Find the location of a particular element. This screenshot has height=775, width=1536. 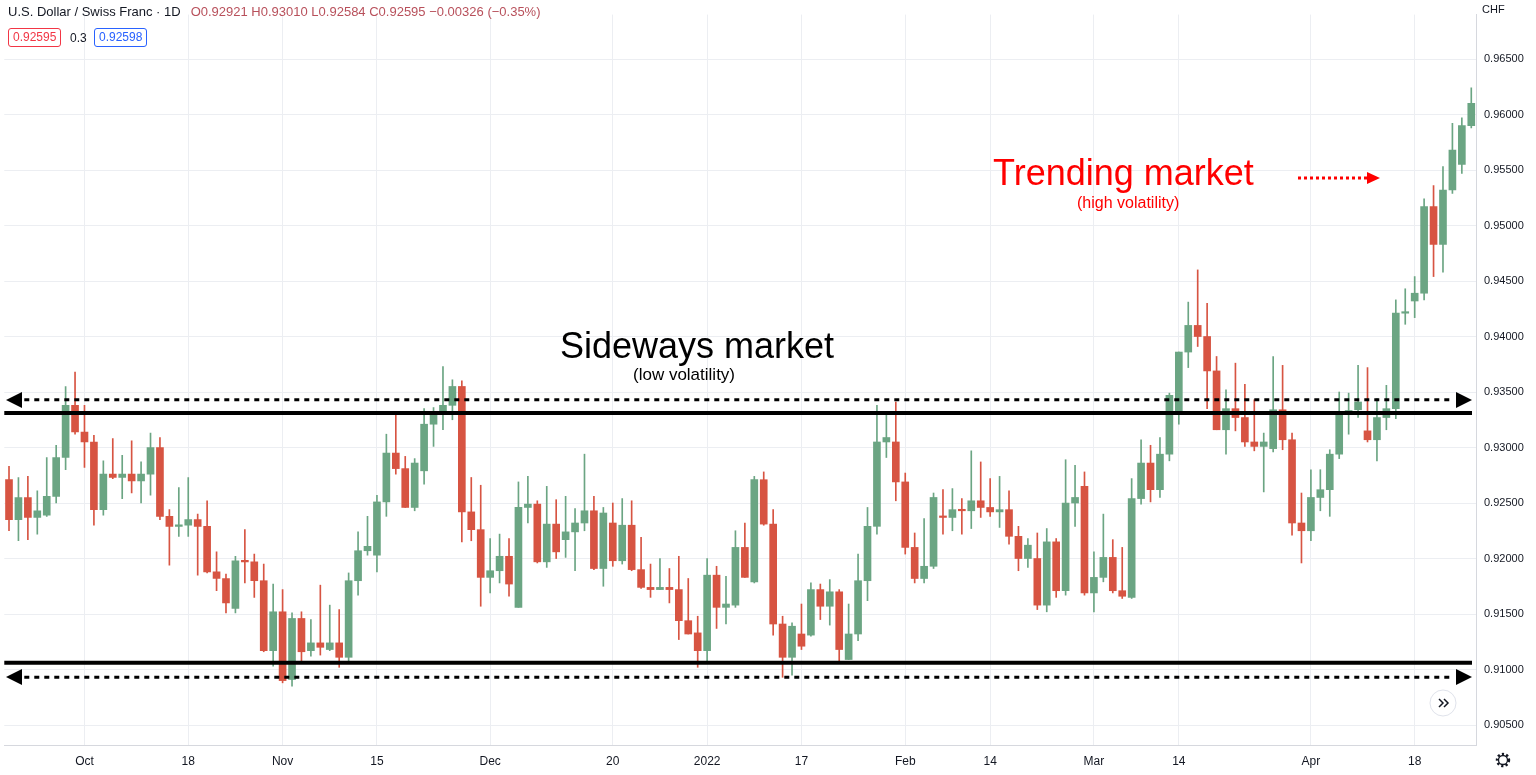

y-tick-label: 0.91000 is located at coordinates (1504, 668).